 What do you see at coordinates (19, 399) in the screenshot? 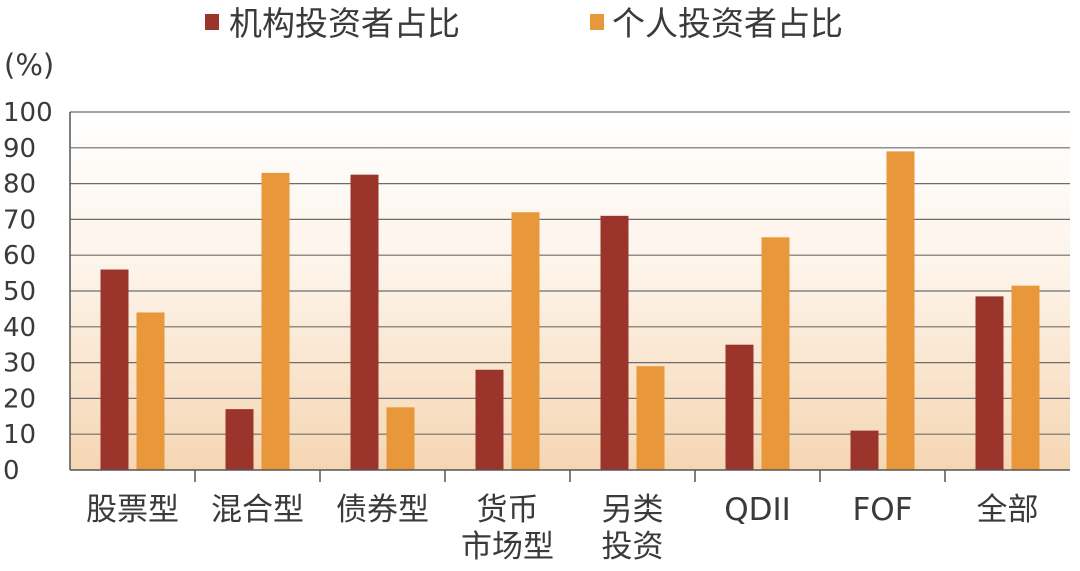
I see `y-tick-label: 20` at bounding box center [19, 399].